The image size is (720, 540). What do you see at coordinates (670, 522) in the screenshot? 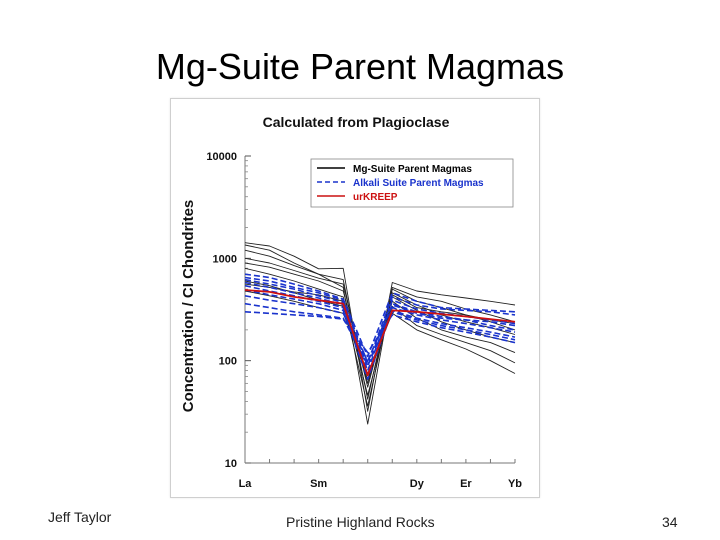
I see `page-number: 34` at bounding box center [670, 522].